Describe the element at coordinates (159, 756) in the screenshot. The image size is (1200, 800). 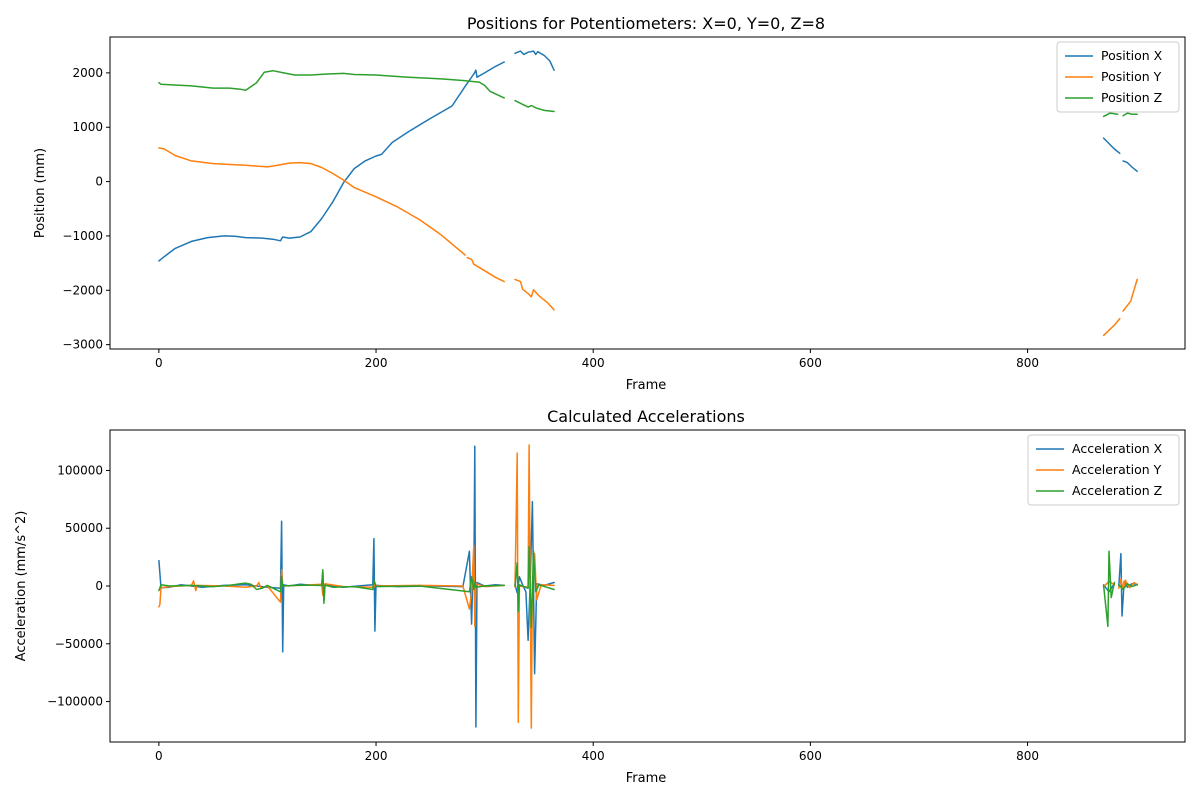
I see `acceleration-xtick-label: 0` at that location.